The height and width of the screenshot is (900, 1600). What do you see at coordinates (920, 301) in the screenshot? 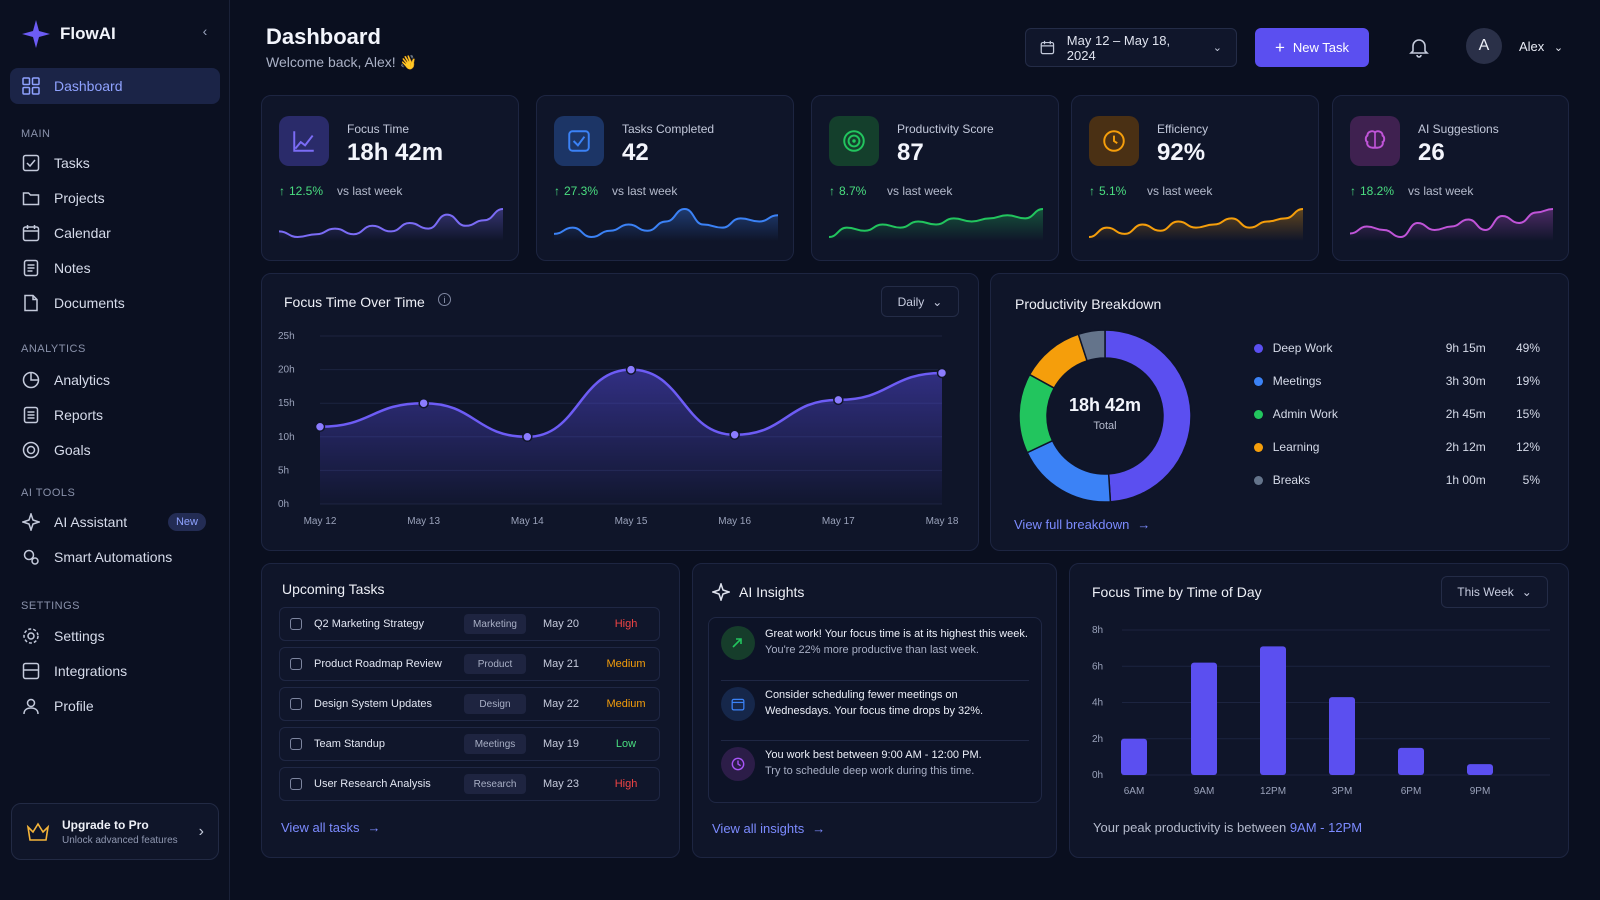
I see `period-select: Daily ⌄` at bounding box center [920, 301].